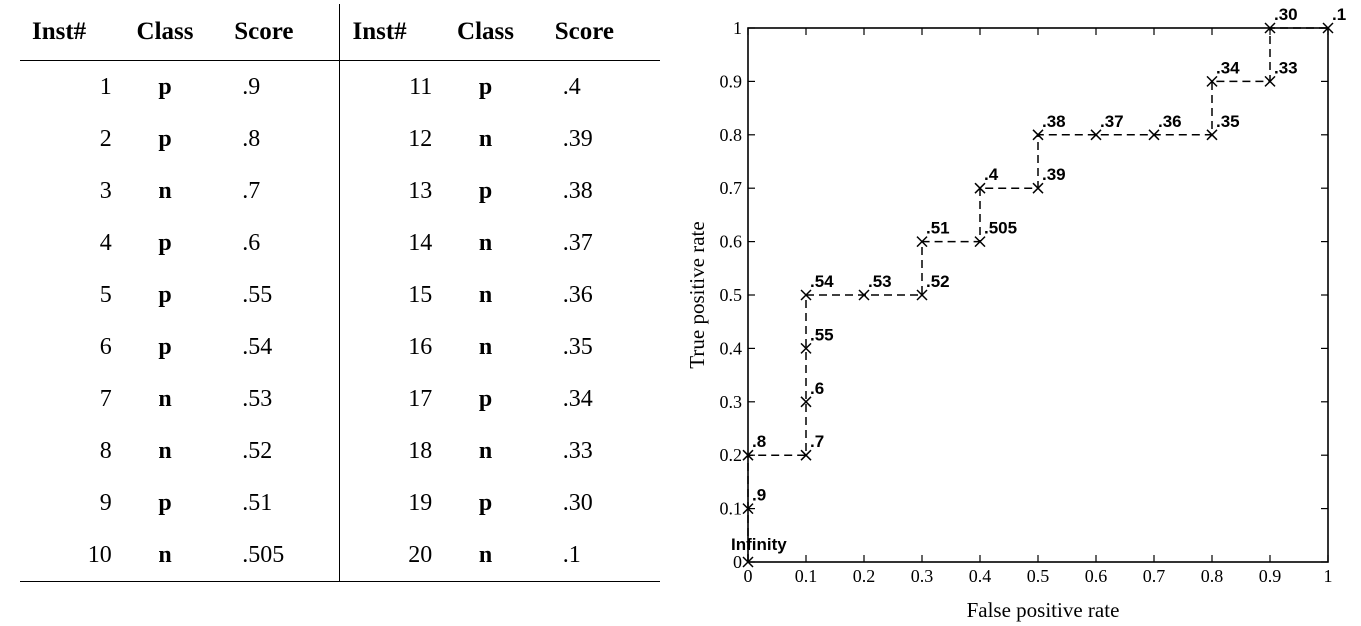  I want to click on table-header-row: Inst# Class Score Inst# Class Score, so click(340, 32).